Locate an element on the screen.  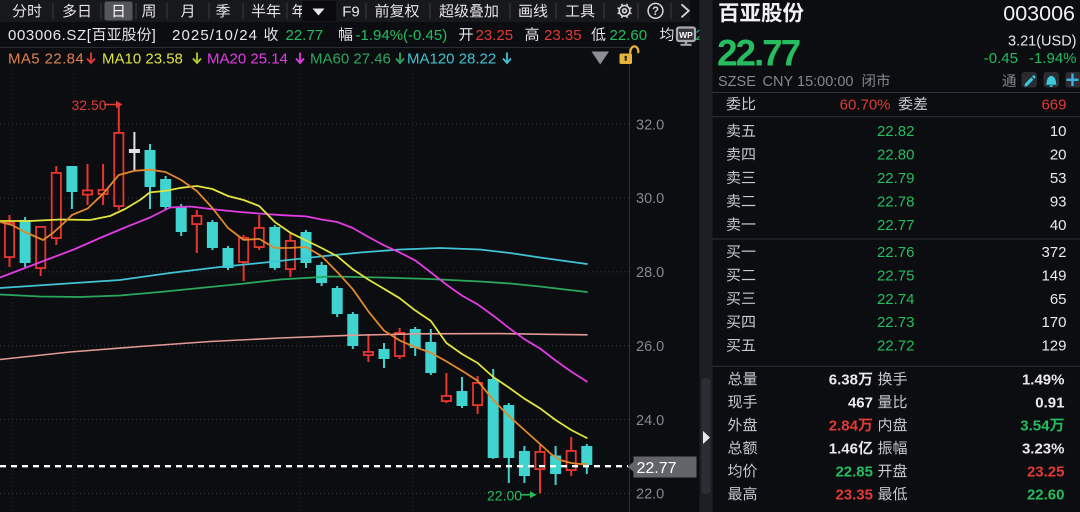
svg-text: -1.94%(-0.45) is located at coordinates (402, 35).